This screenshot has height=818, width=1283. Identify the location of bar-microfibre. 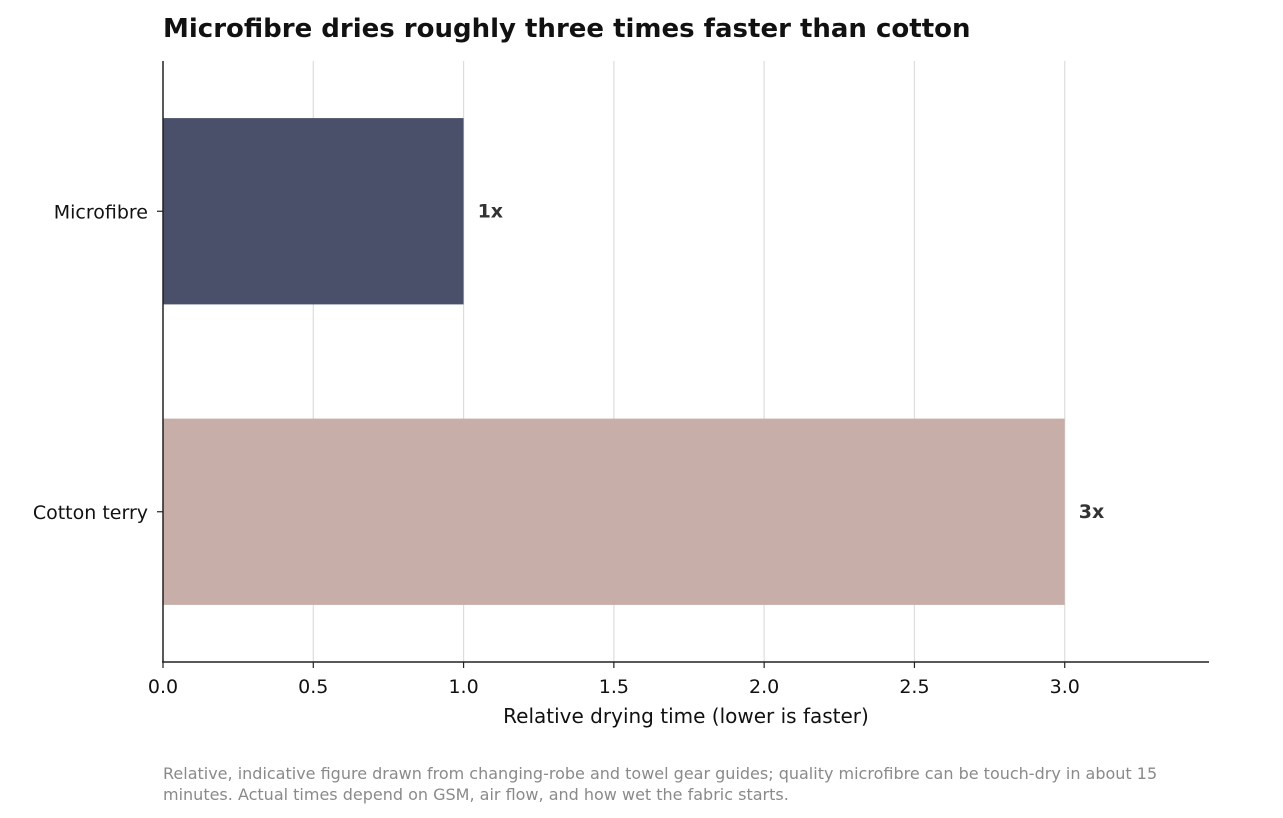
(313, 211).